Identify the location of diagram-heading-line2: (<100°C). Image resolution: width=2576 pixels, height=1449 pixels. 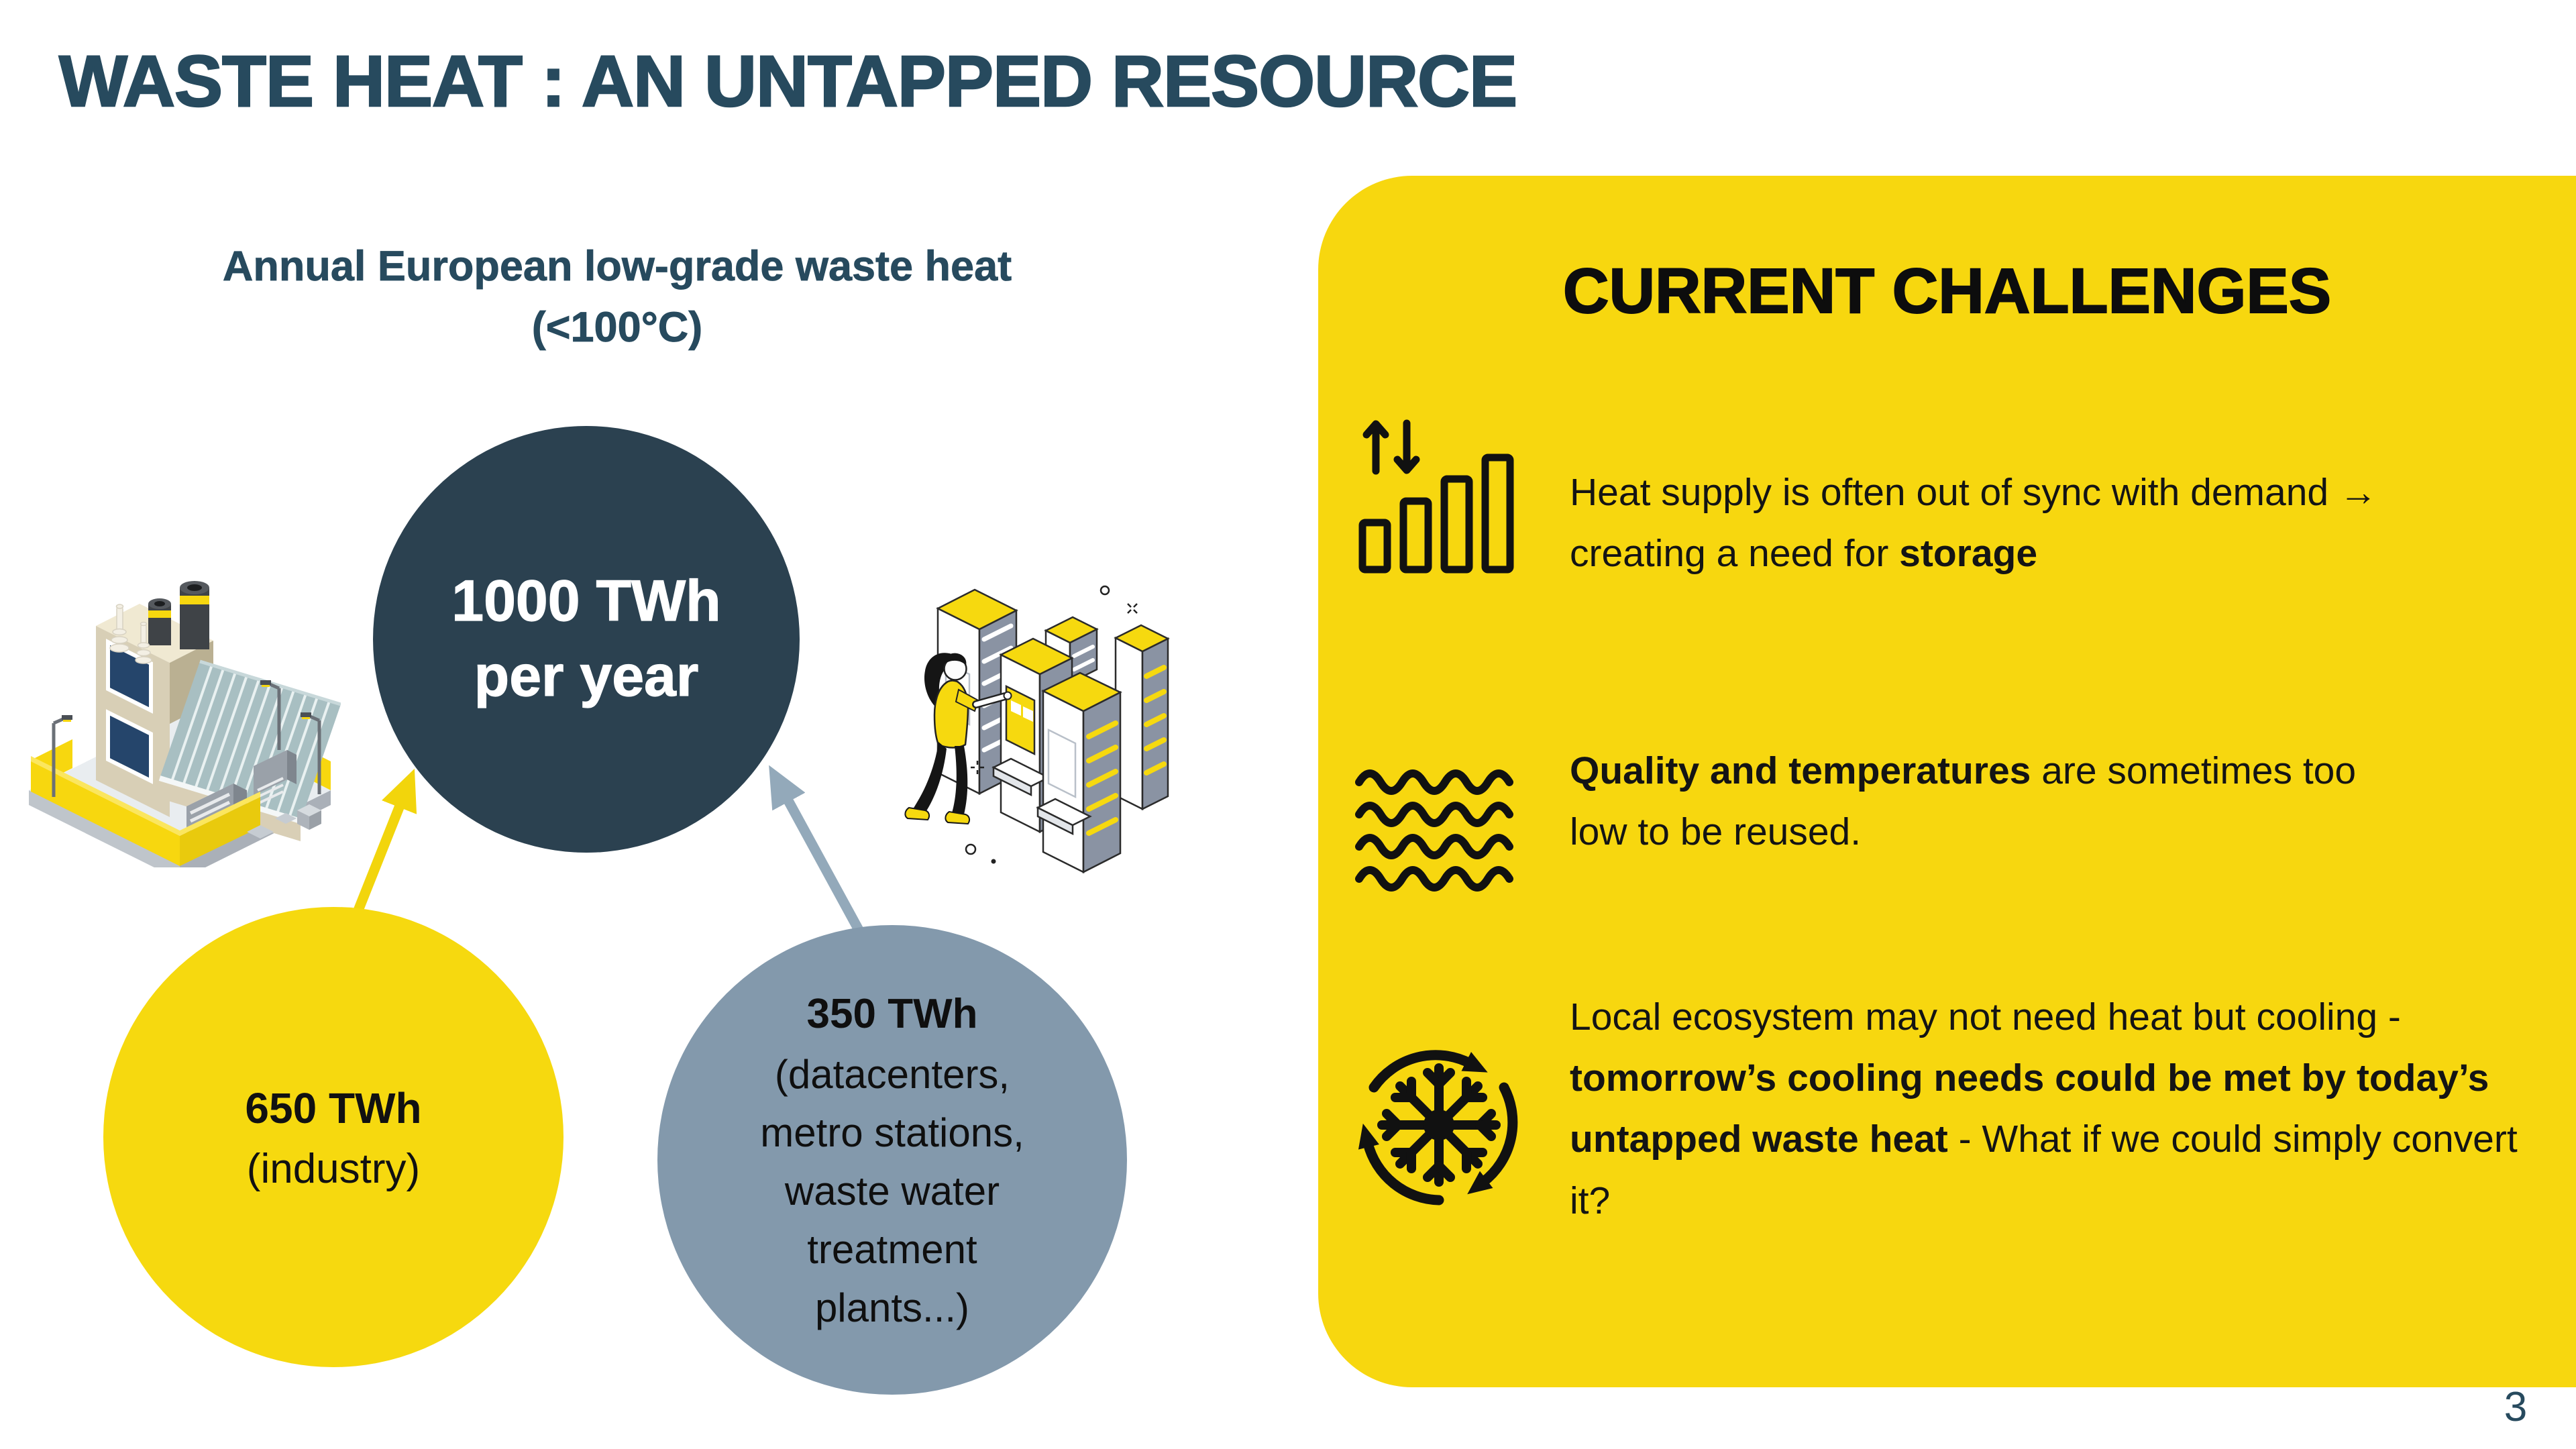
(617, 328).